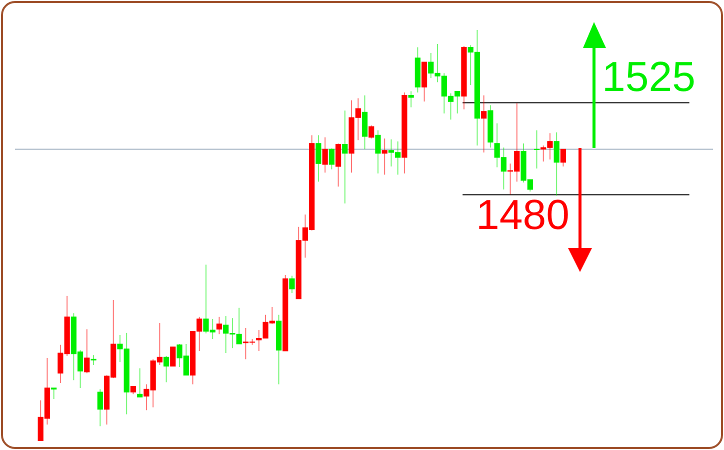 The image size is (724, 450). Describe the element at coordinates (649, 76) in the screenshot. I see `text: 1525` at that location.